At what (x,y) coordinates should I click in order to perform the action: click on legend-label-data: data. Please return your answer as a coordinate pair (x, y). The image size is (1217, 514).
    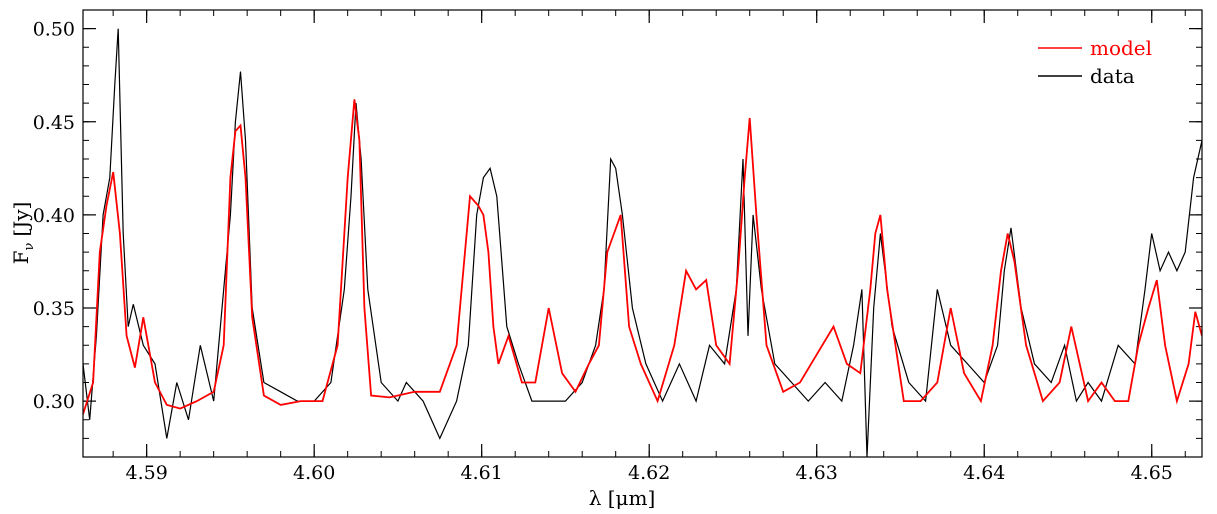
    Looking at the image, I should click on (1112, 76).